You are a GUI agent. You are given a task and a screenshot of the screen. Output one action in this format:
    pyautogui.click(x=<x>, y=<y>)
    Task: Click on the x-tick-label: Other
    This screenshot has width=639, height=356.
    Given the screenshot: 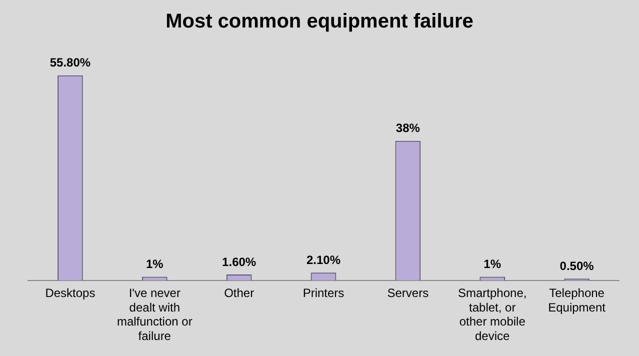 What is the action you would take?
    pyautogui.click(x=239, y=293)
    